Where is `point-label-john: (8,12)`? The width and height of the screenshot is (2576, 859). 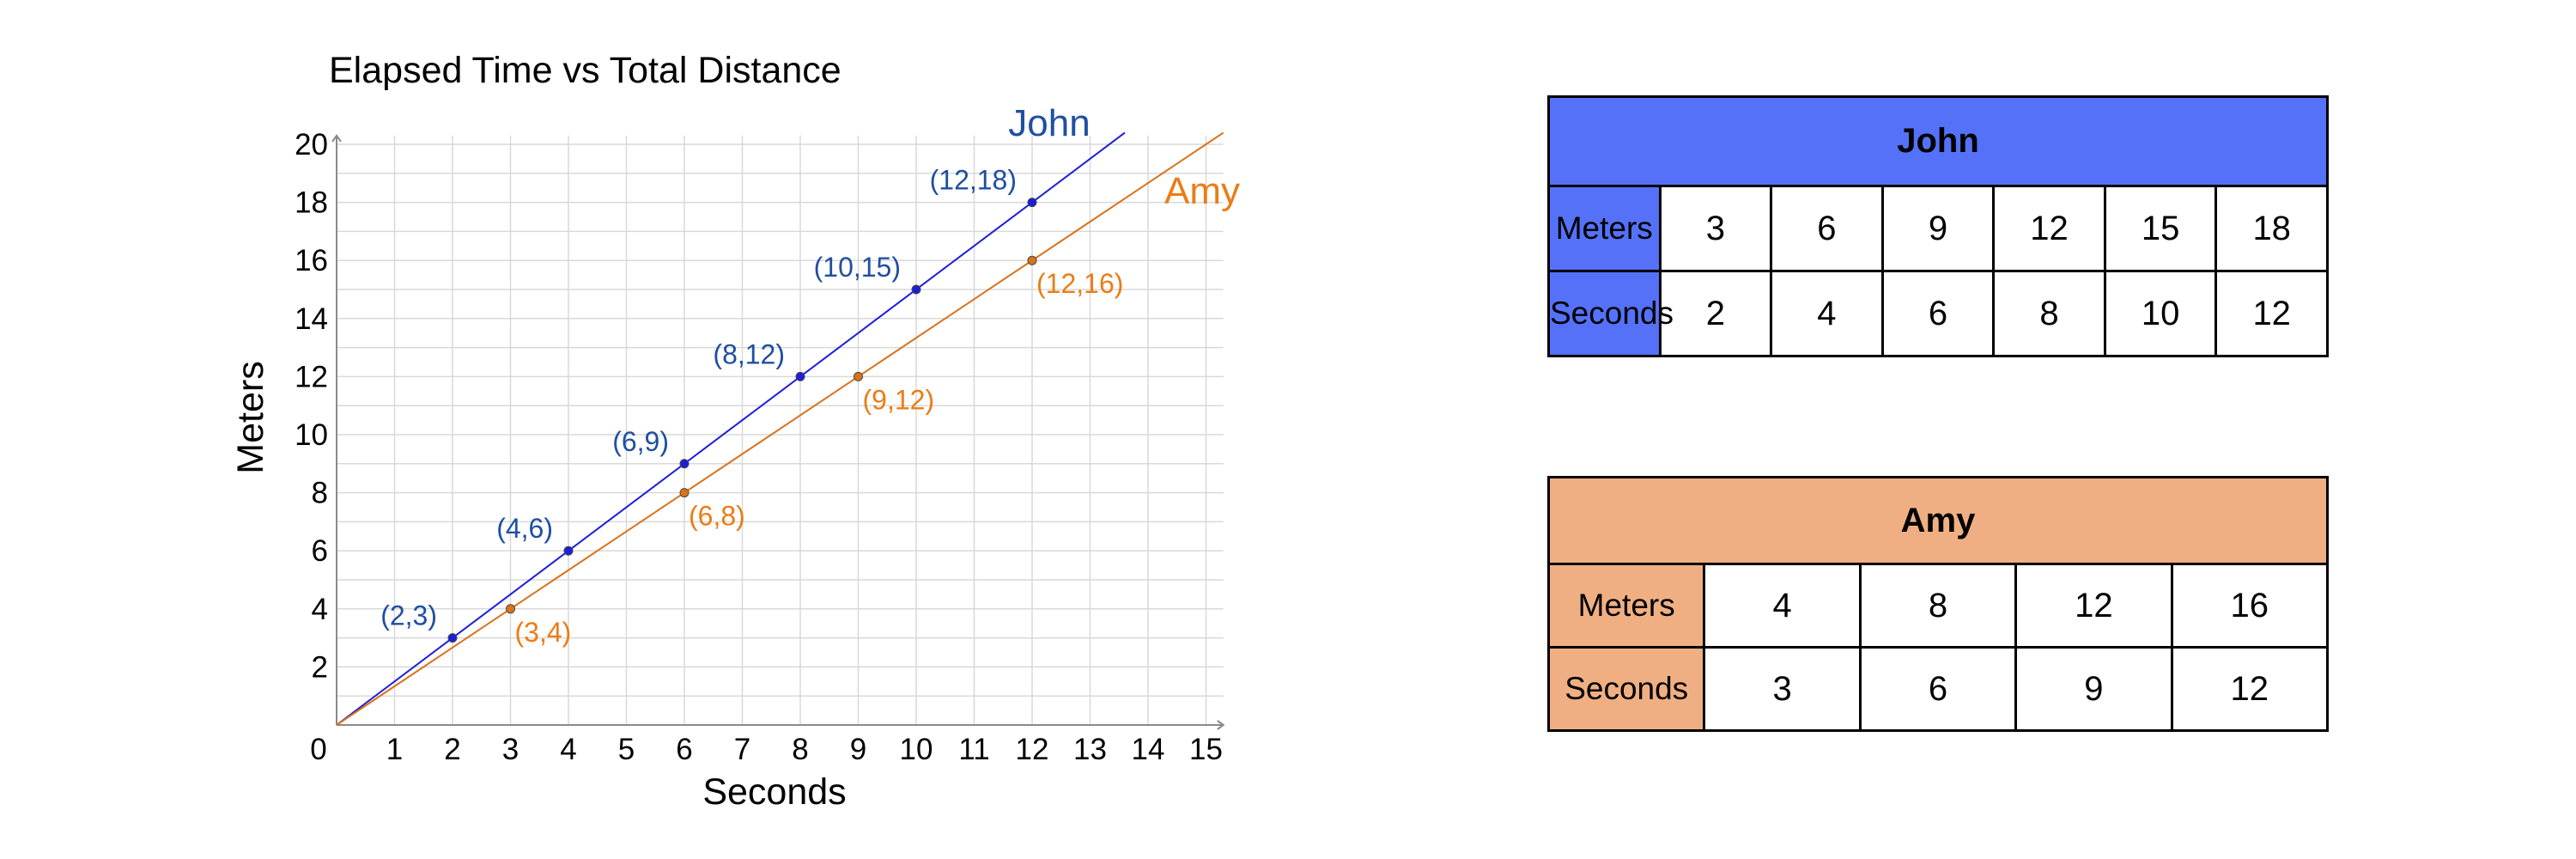
point-label-john: (8,12) is located at coordinates (749, 353).